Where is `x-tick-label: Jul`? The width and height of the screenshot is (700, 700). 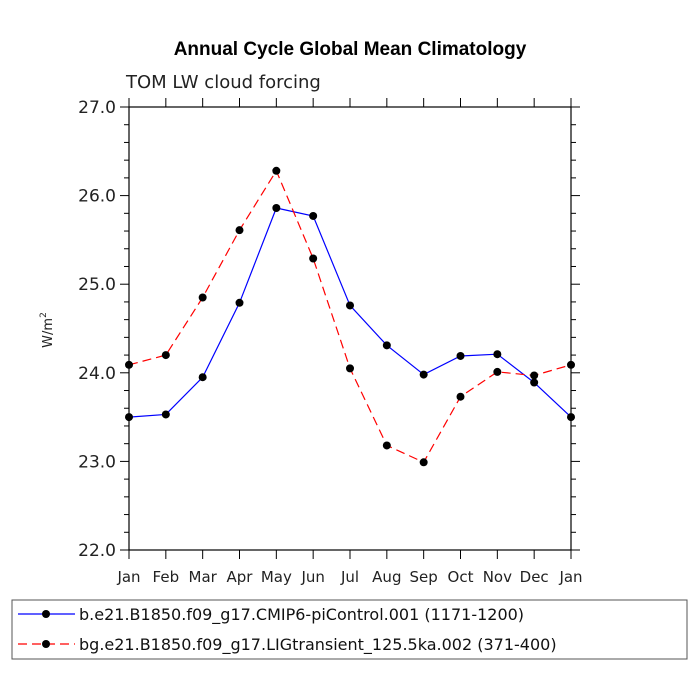
x-tick-label: Jul is located at coordinates (349, 577).